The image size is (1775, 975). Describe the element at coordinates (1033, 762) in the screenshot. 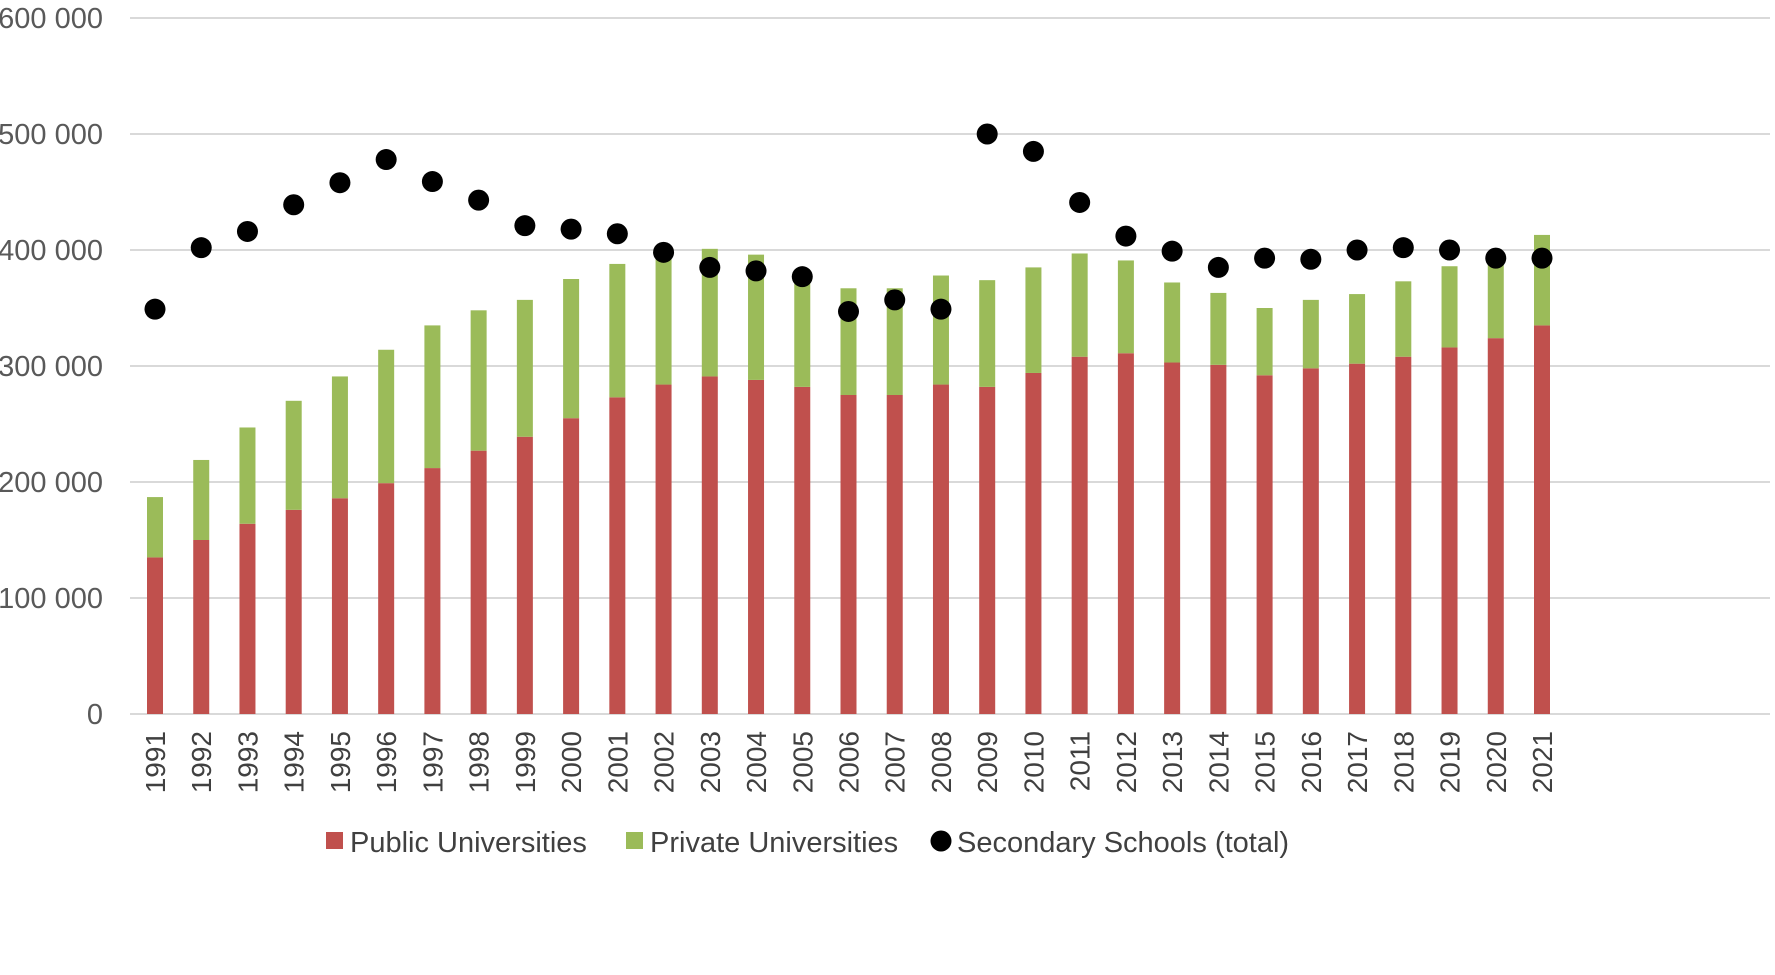

I see `x-tick-label: 2010` at that location.